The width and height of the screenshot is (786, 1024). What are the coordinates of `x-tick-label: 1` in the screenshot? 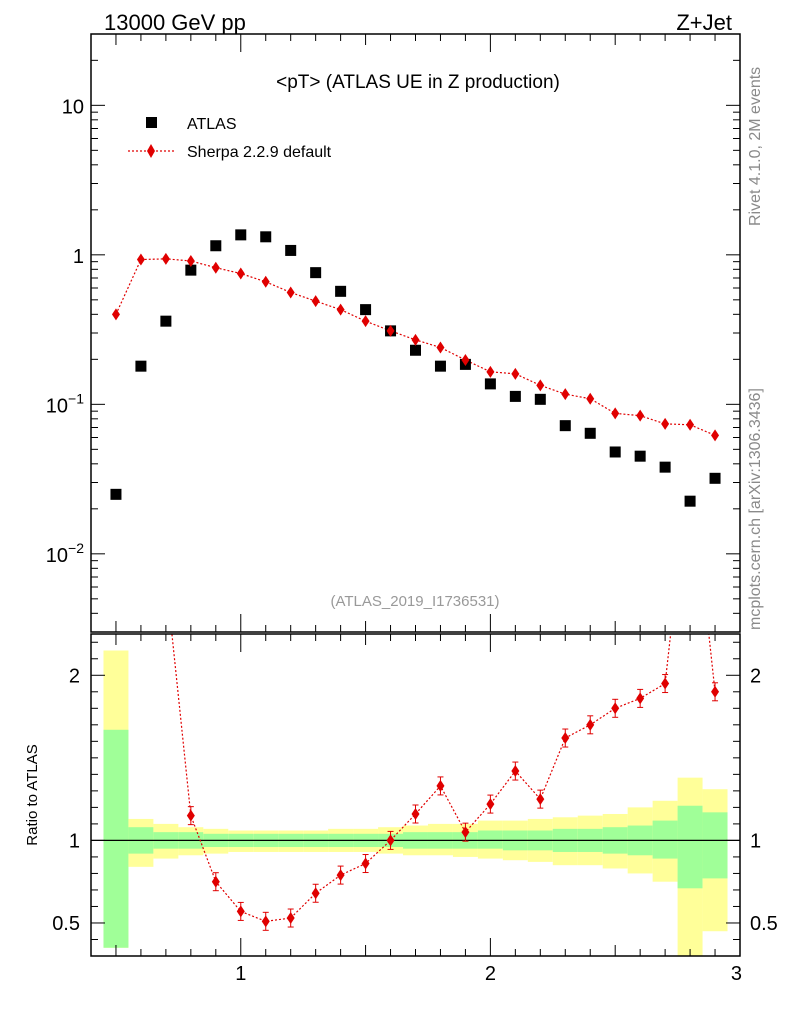 It's located at (240, 974).